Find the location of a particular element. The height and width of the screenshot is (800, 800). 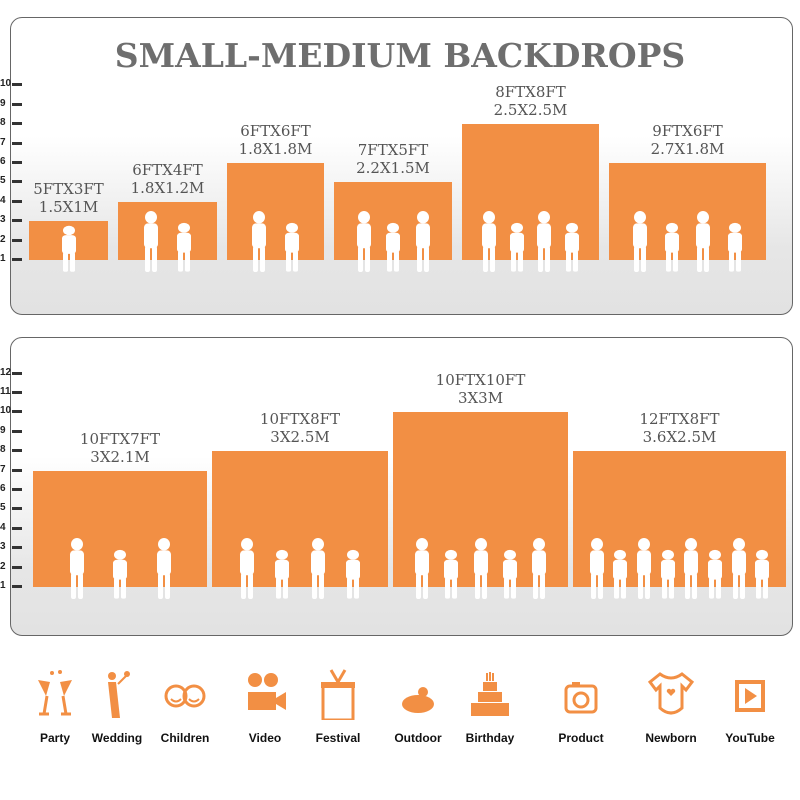

size-meters: 2.2X1.5M is located at coordinates (393, 168).